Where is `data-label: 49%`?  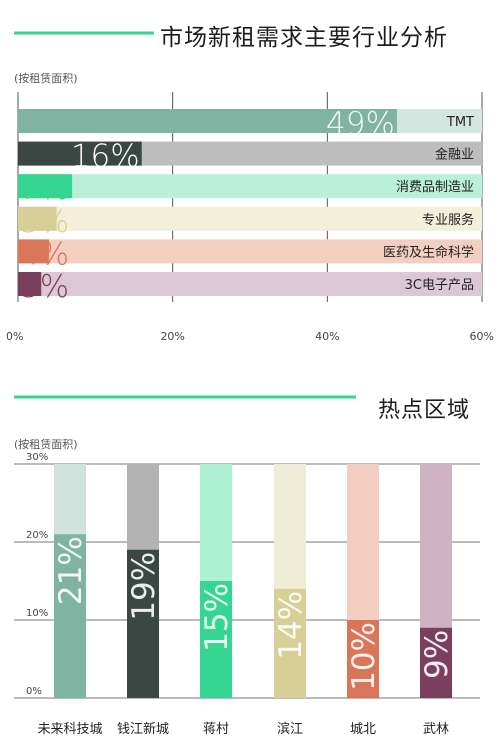
data-label: 49% is located at coordinates (360, 124).